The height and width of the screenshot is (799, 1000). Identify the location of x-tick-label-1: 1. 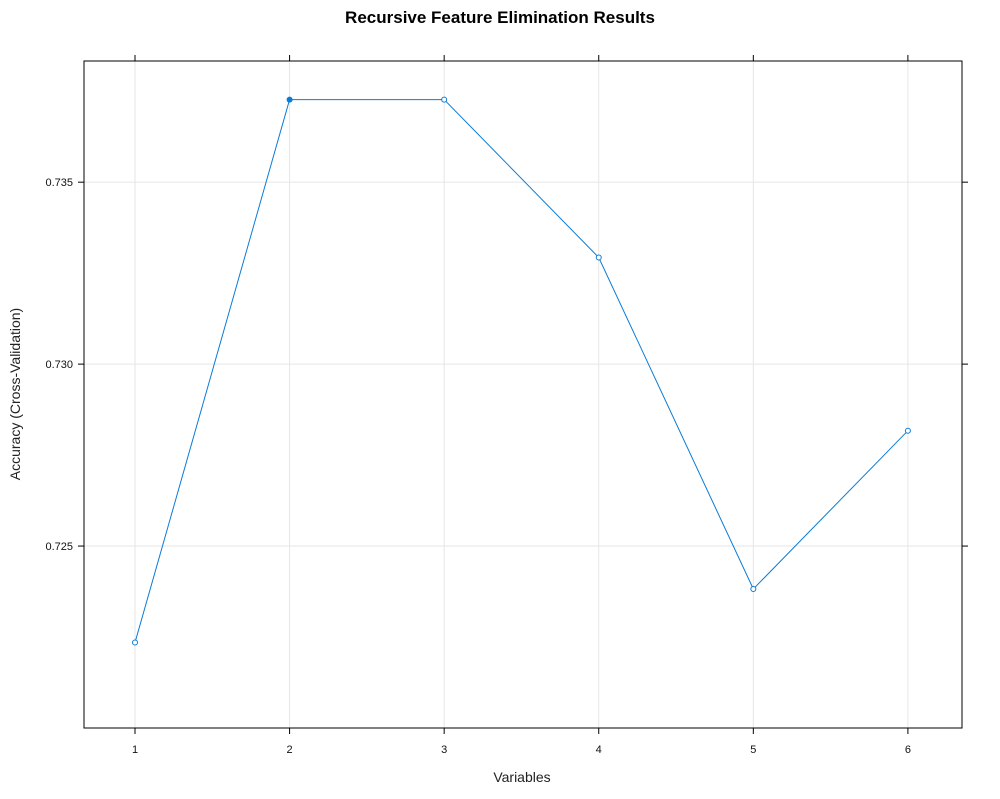
(135, 750).